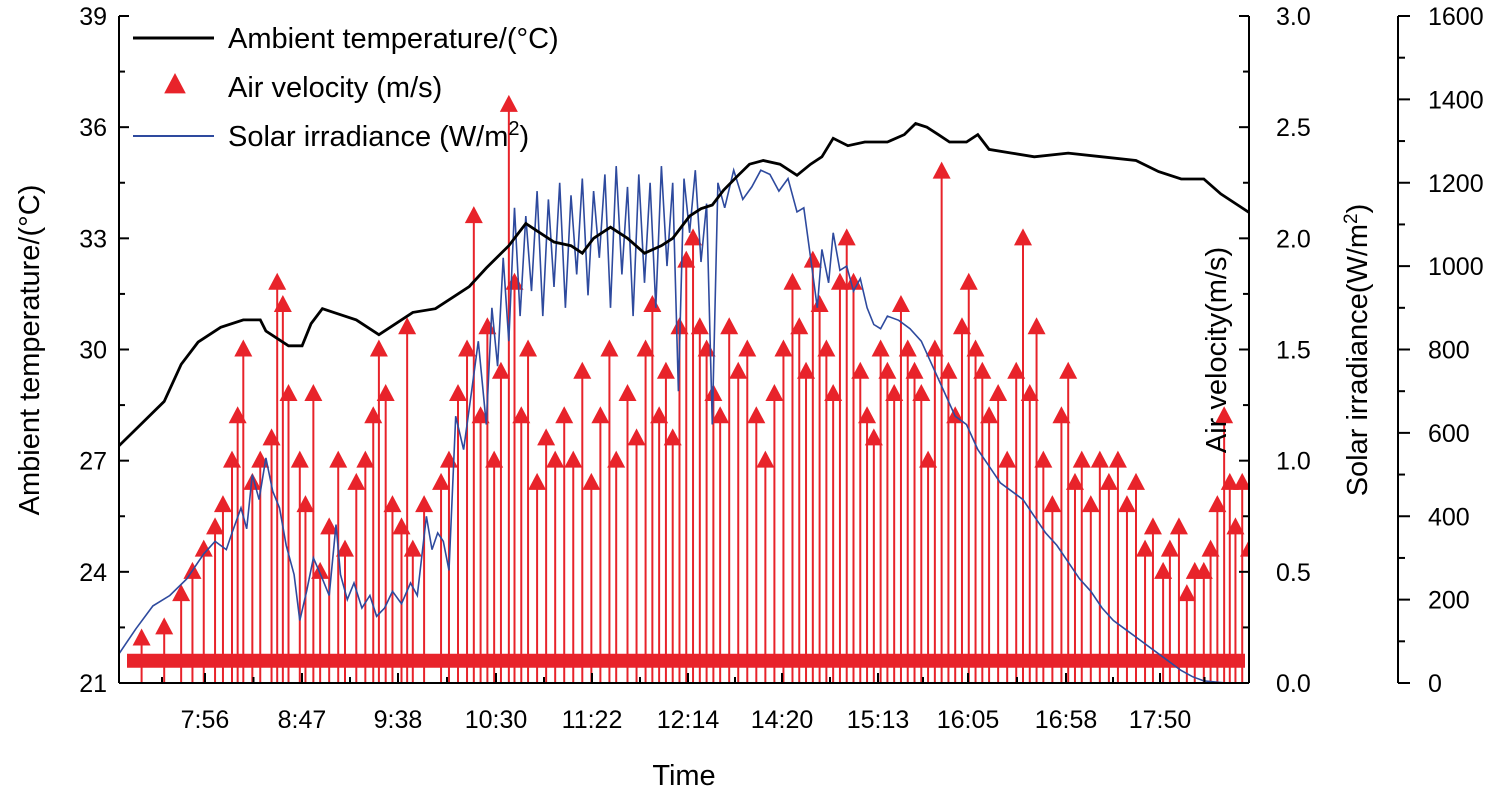  What do you see at coordinates (1293, 351) in the screenshot?
I see `velocity-tick-label: 1.5` at bounding box center [1293, 351].